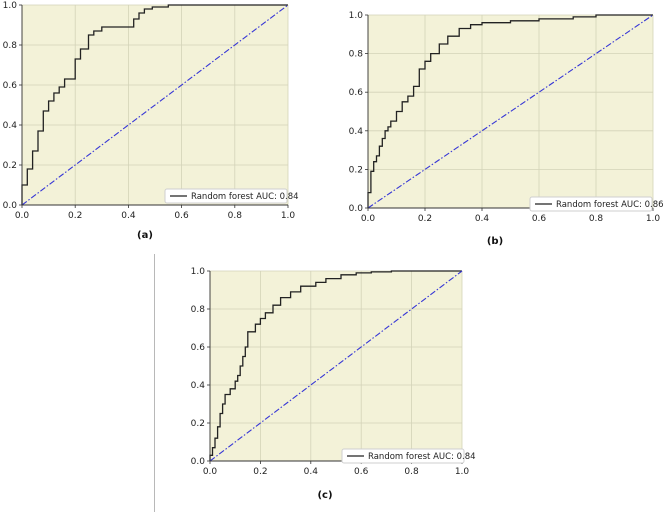 This screenshot has width=669, height=512. I want to click on panel-label: (a), so click(145, 235).